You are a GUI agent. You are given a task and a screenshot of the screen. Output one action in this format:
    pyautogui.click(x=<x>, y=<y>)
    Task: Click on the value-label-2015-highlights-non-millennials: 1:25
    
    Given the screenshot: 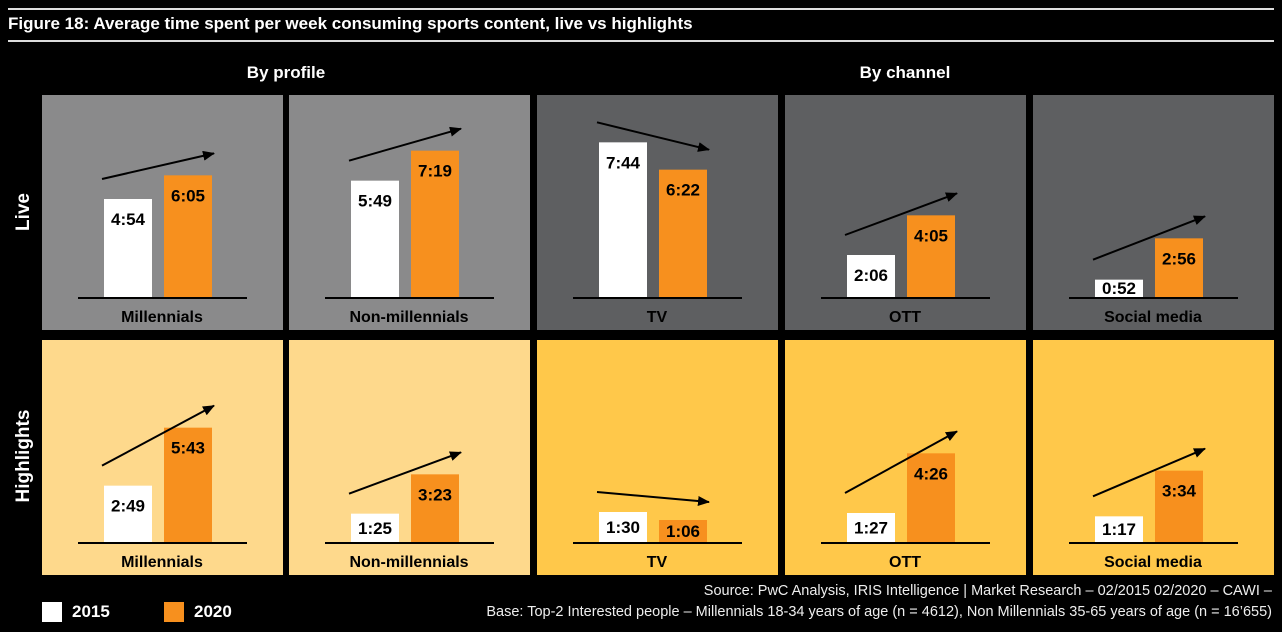 What is the action you would take?
    pyautogui.click(x=375, y=528)
    